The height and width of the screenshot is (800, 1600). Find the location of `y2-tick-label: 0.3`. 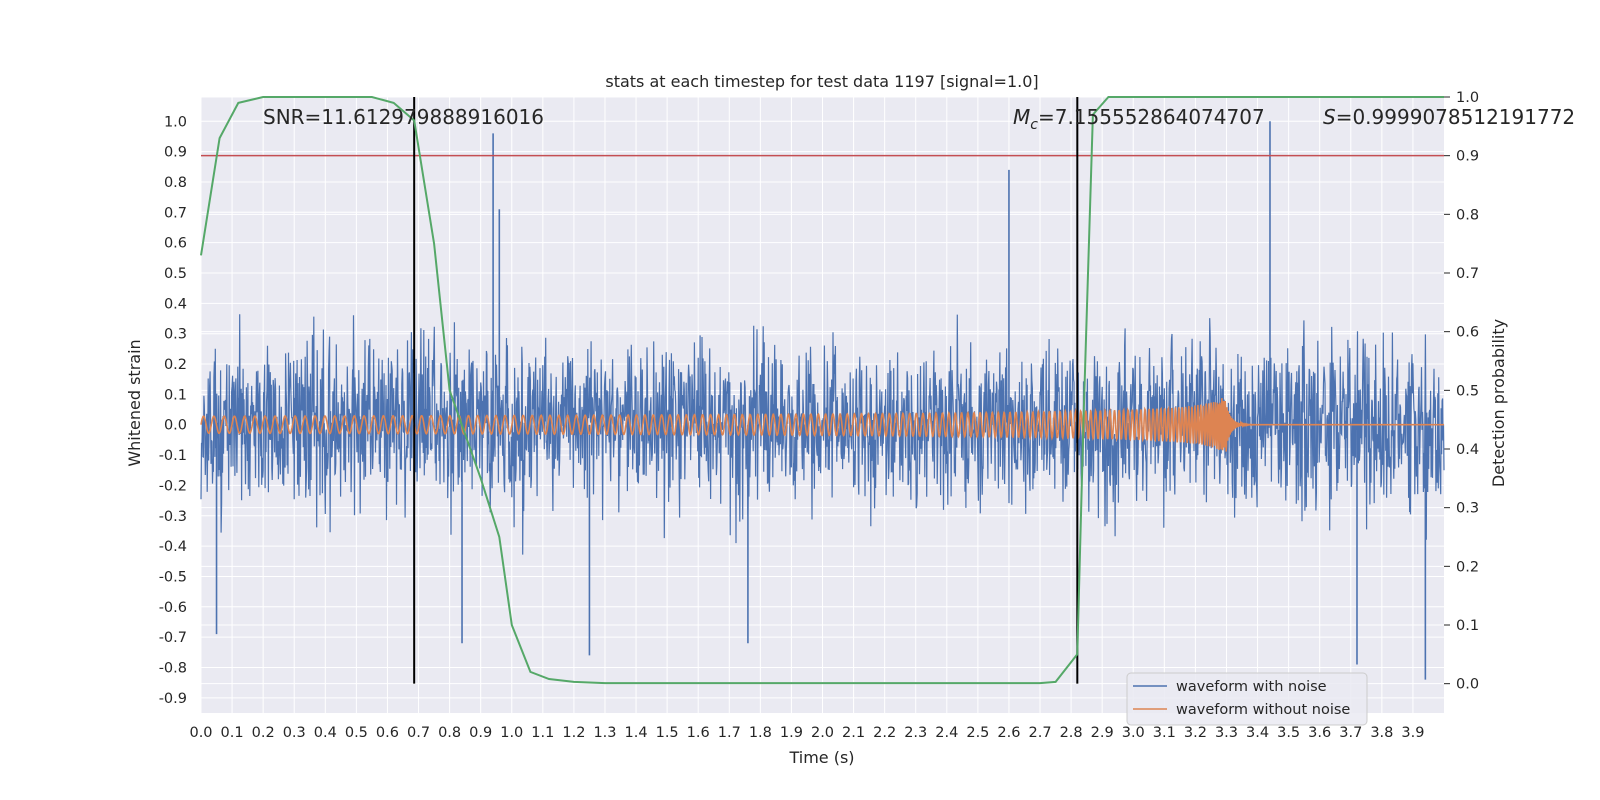

y2-tick-label: 0.3 is located at coordinates (1467, 509).